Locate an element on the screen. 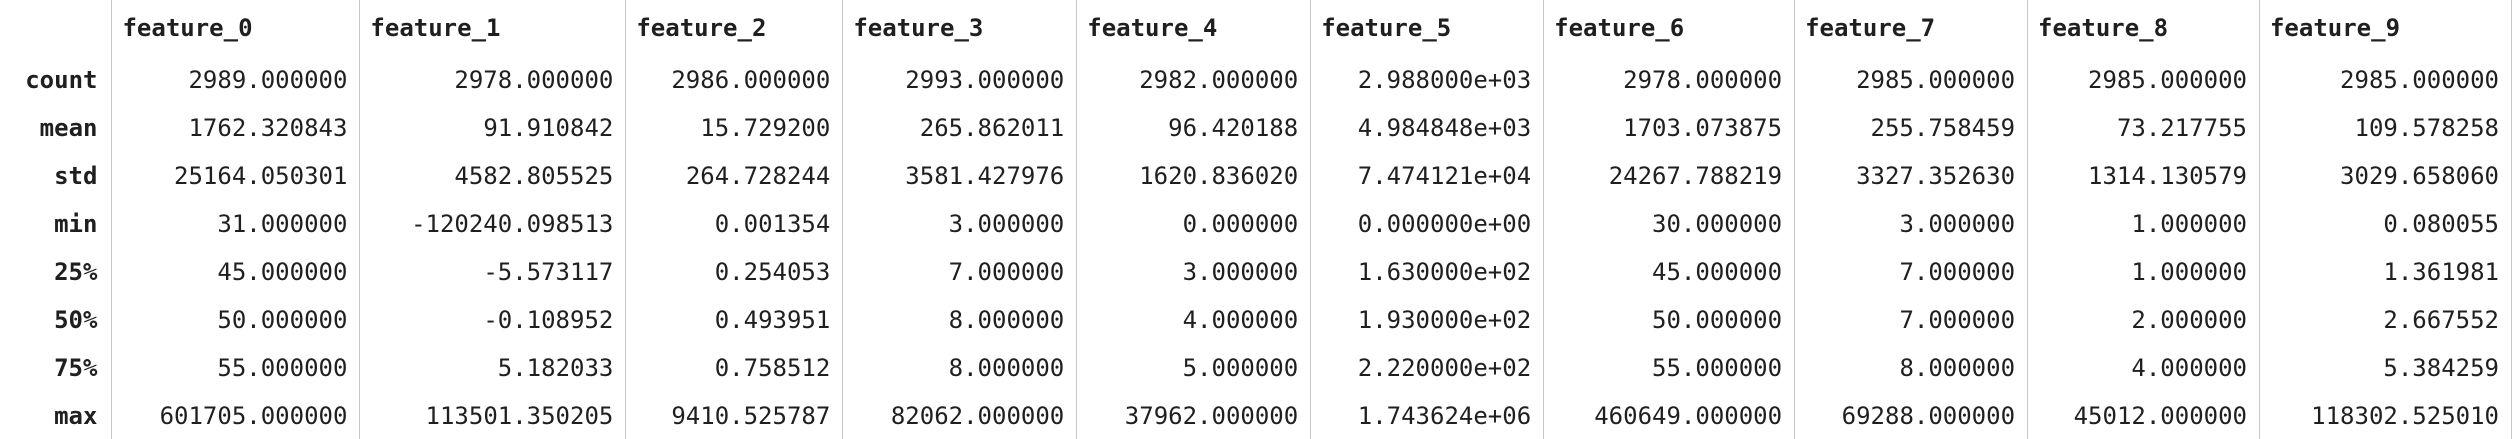  table-cell: 69288.000000 is located at coordinates (1911, 415).